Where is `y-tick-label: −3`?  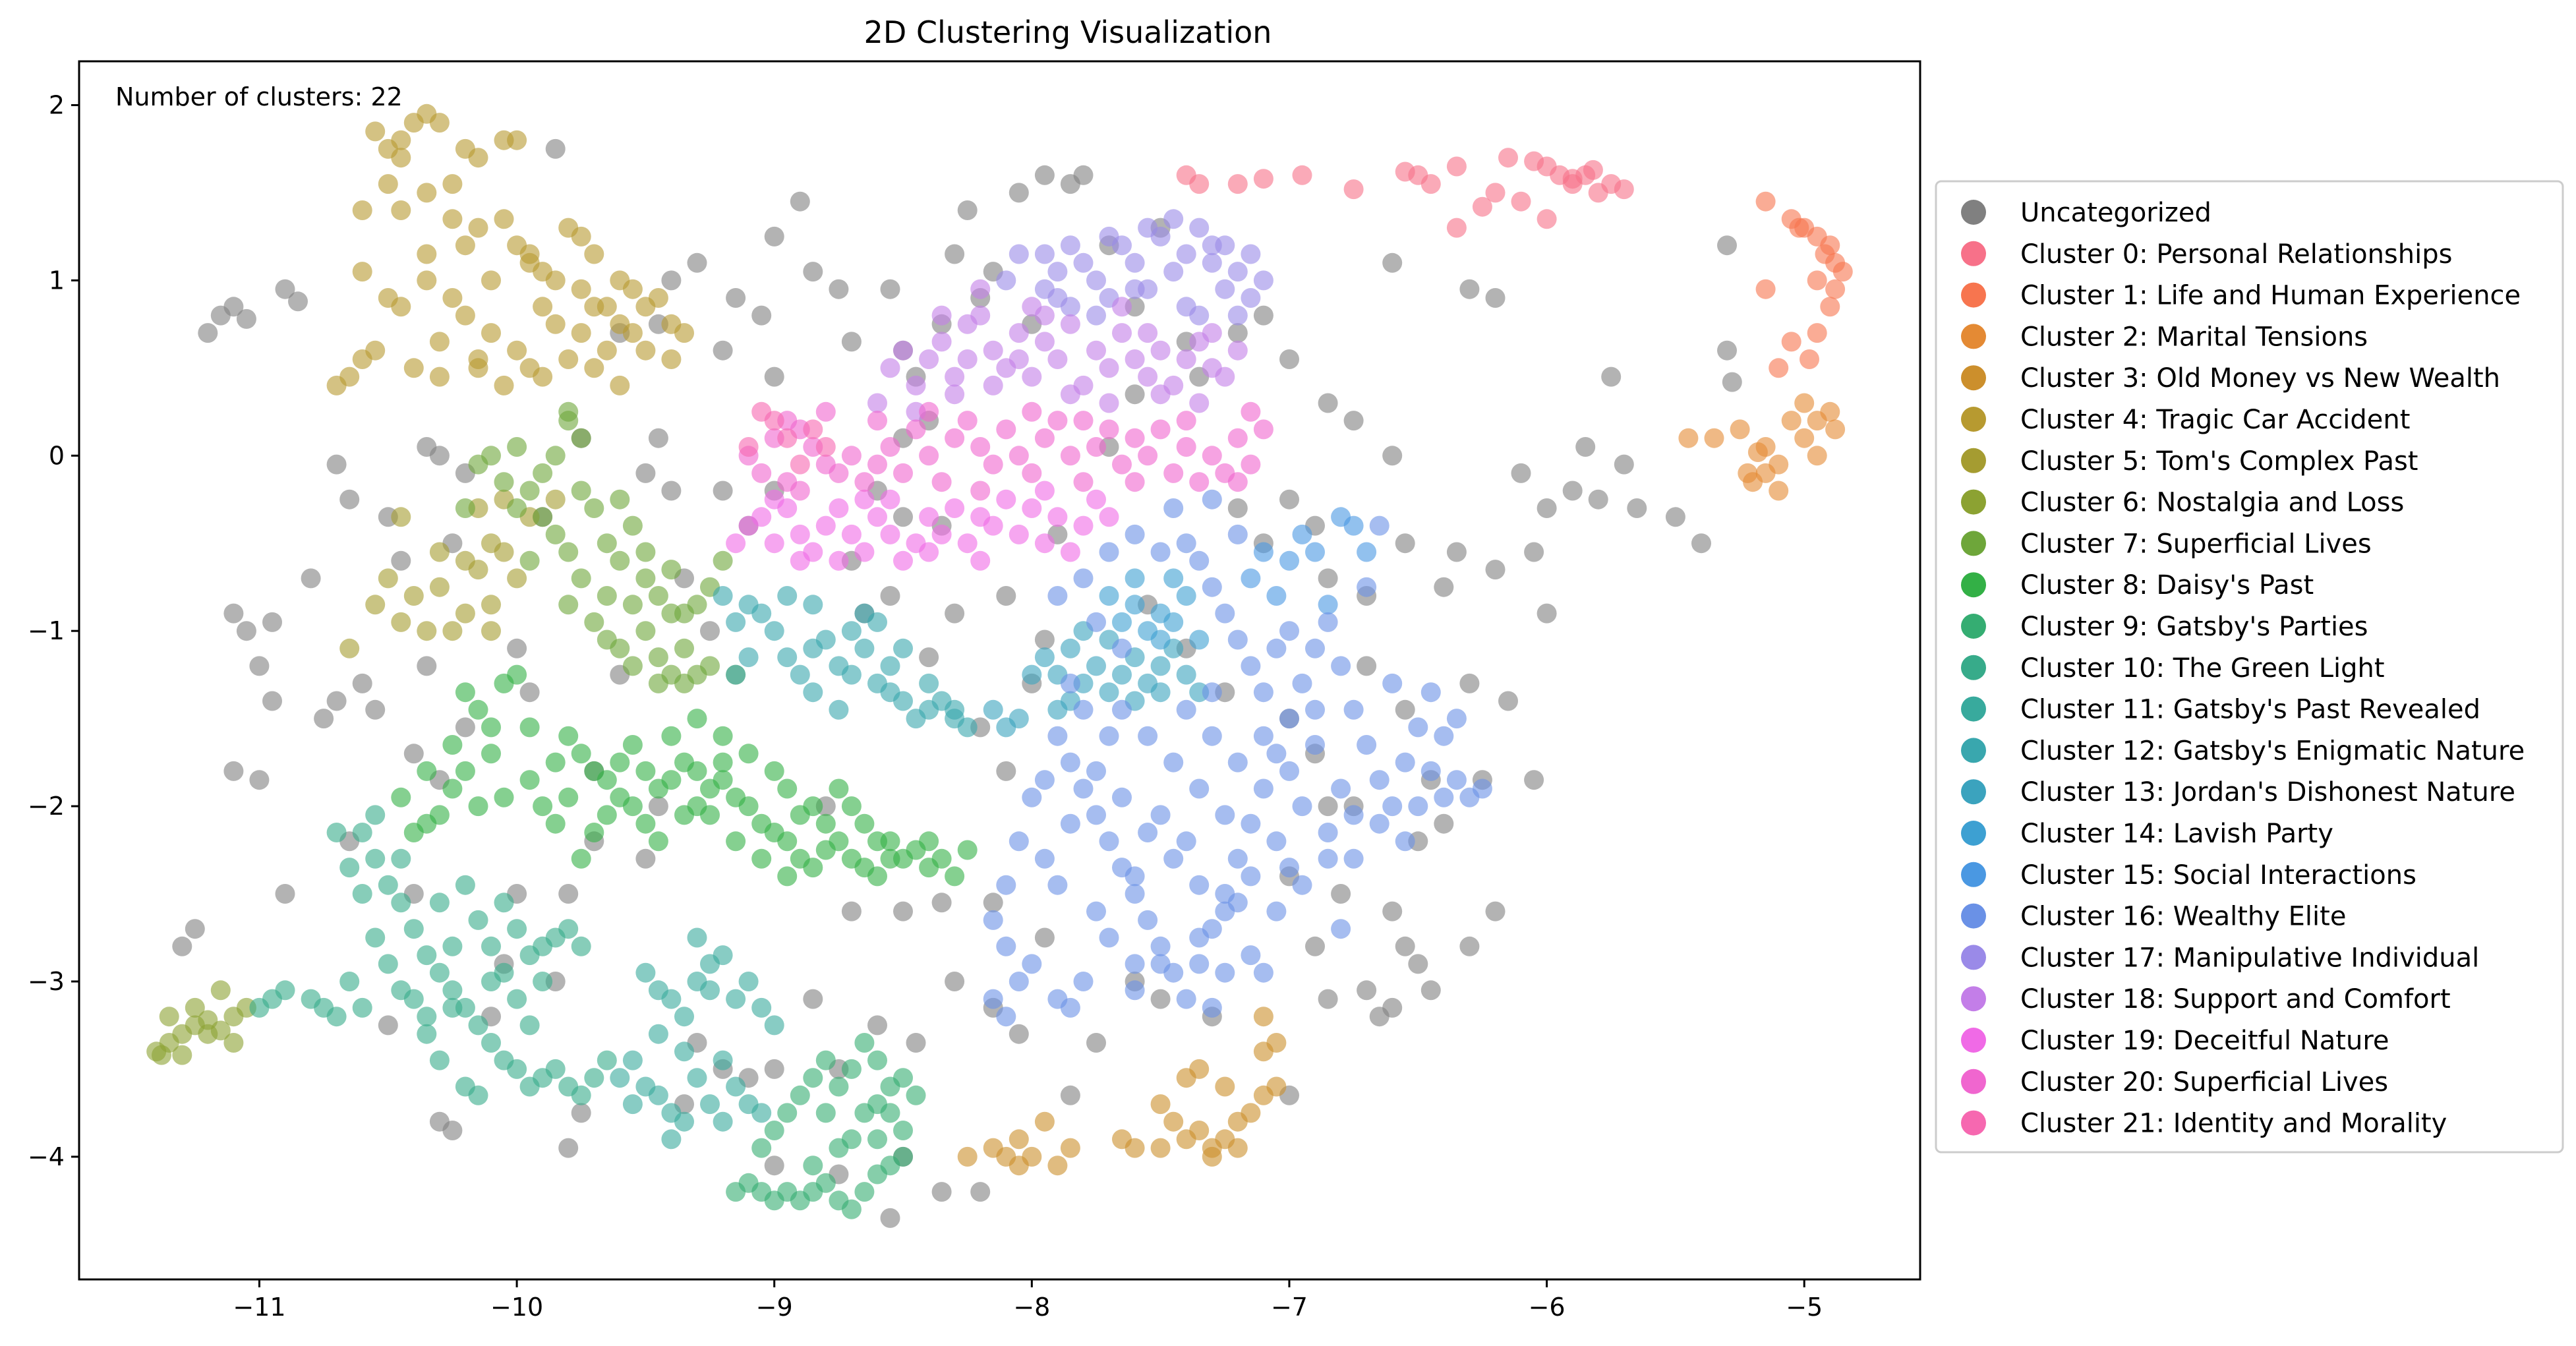
y-tick-label: −3 is located at coordinates (46, 981).